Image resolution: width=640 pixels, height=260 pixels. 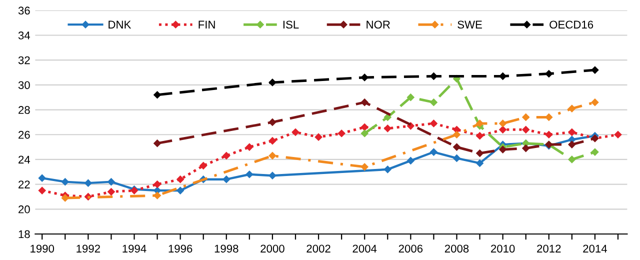 I want to click on x-tick-label: 2014, so click(x=595, y=248).